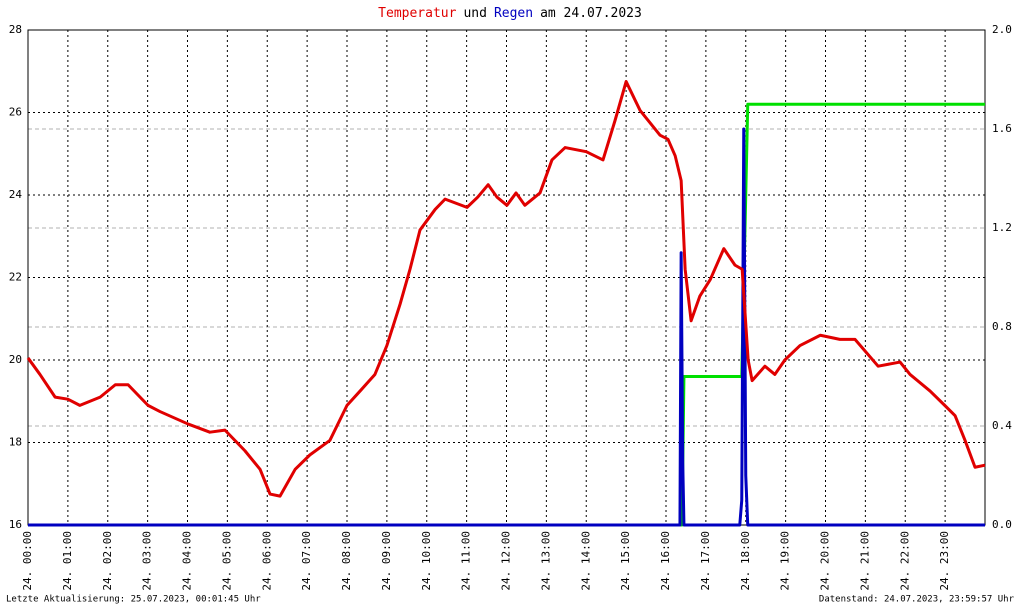  Describe the element at coordinates (15, 524) in the screenshot. I see `y-tick-label: 16` at that location.